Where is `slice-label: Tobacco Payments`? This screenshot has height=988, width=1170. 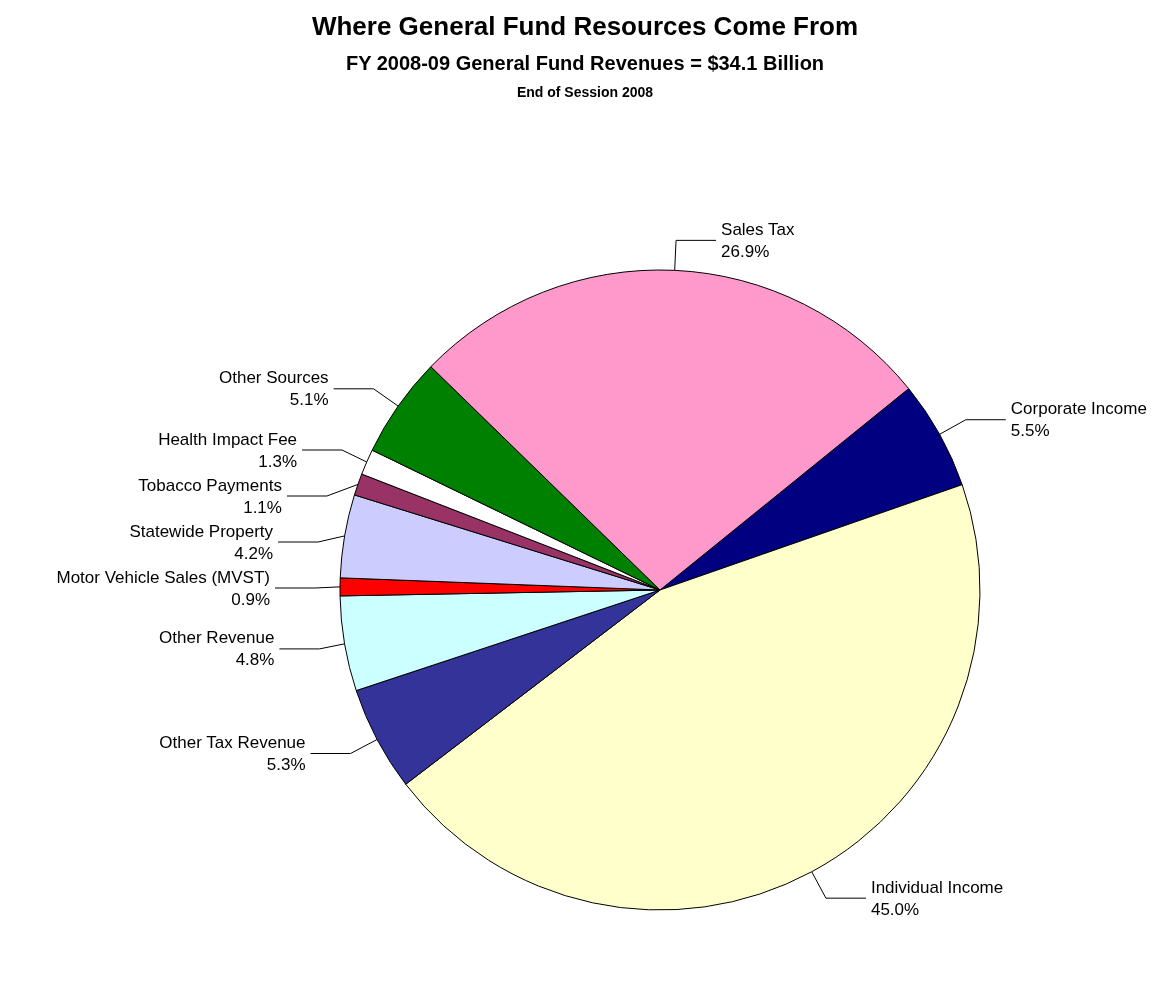 slice-label: Tobacco Payments is located at coordinates (210, 485).